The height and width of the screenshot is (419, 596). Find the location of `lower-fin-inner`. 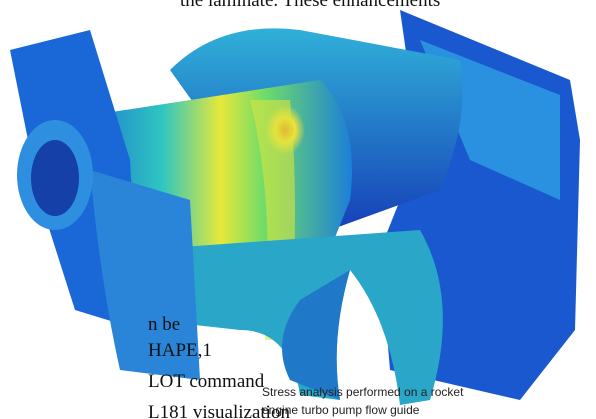

lower-fin-inner is located at coordinates (316, 335).